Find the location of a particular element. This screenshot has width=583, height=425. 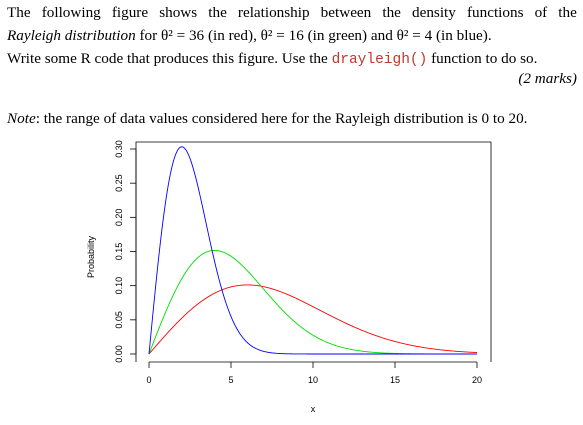

y-tick-label: 0.25 is located at coordinates (119, 183).